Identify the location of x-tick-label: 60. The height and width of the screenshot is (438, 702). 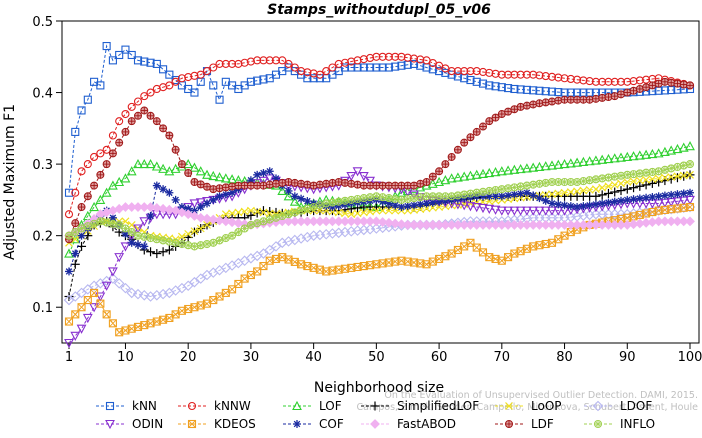
(439, 357).